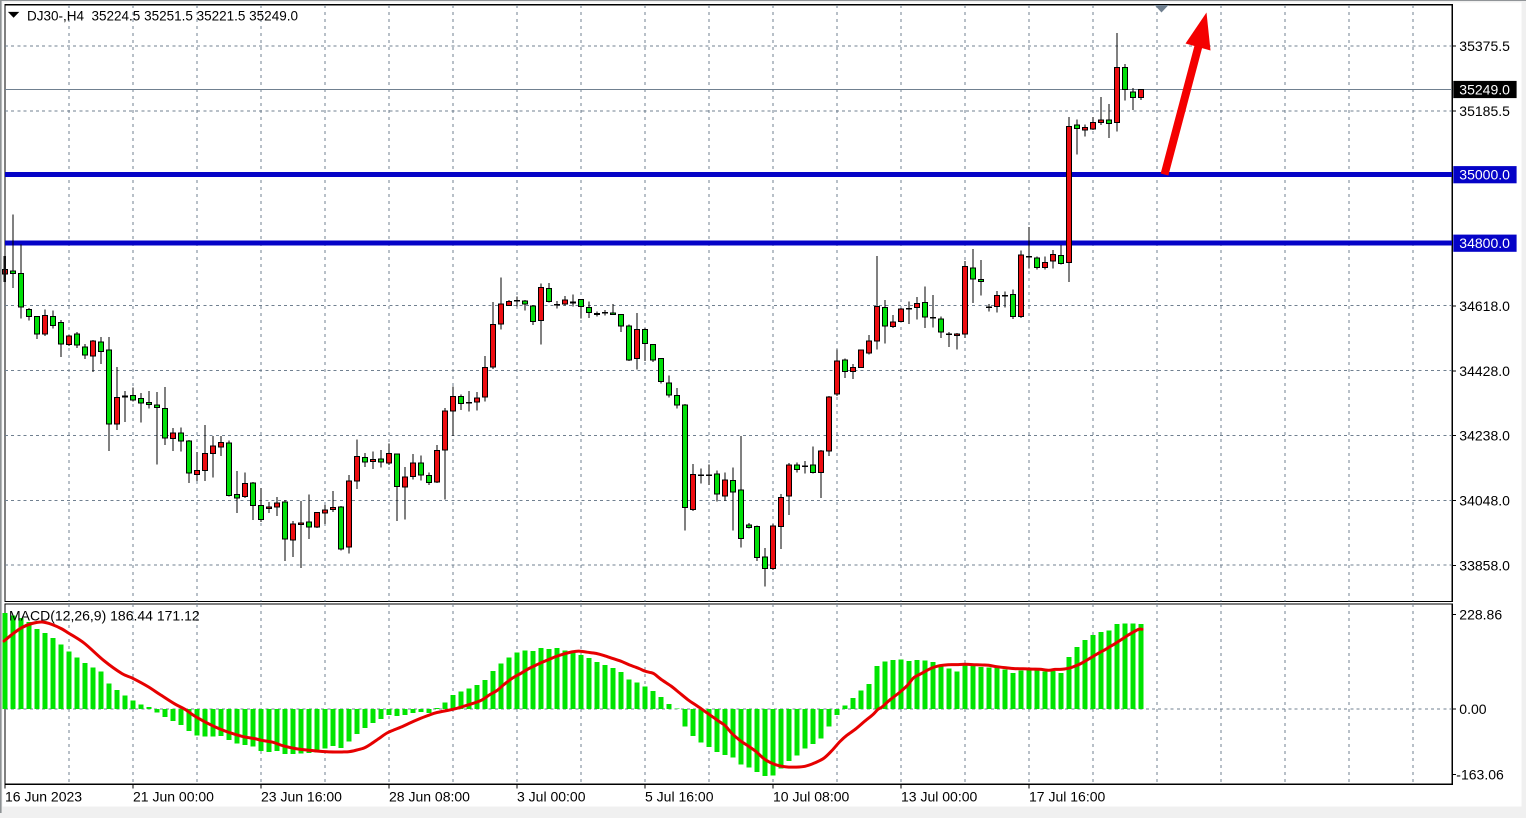  Describe the element at coordinates (1484, 90) in the screenshot. I see `svg-text: 35249.0` at that location.